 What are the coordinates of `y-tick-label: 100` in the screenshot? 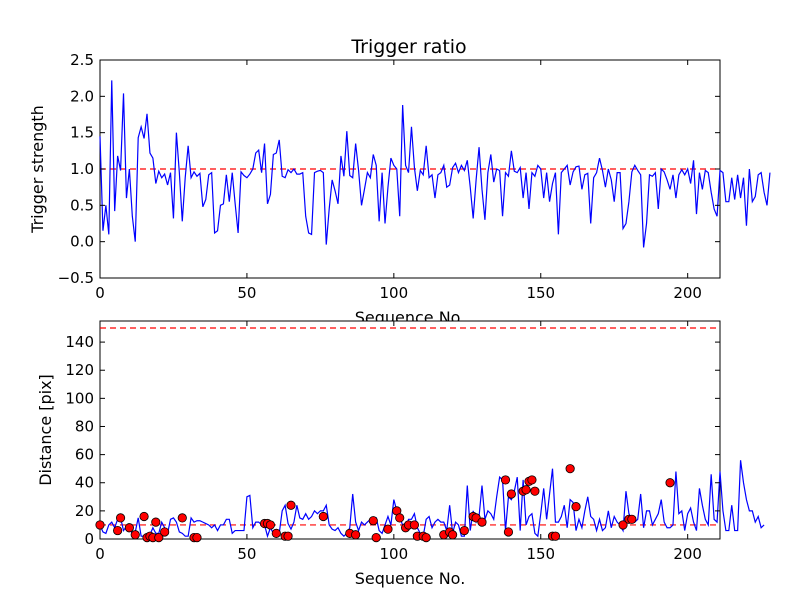 It's located at (79, 398).